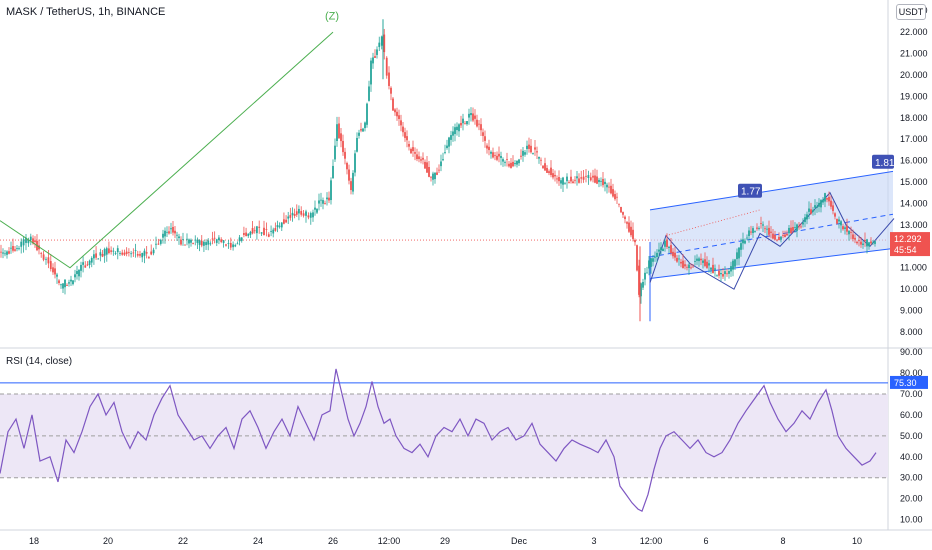  What do you see at coordinates (913, 268) in the screenshot?
I see `price-axis-label: 11.000` at bounding box center [913, 268].